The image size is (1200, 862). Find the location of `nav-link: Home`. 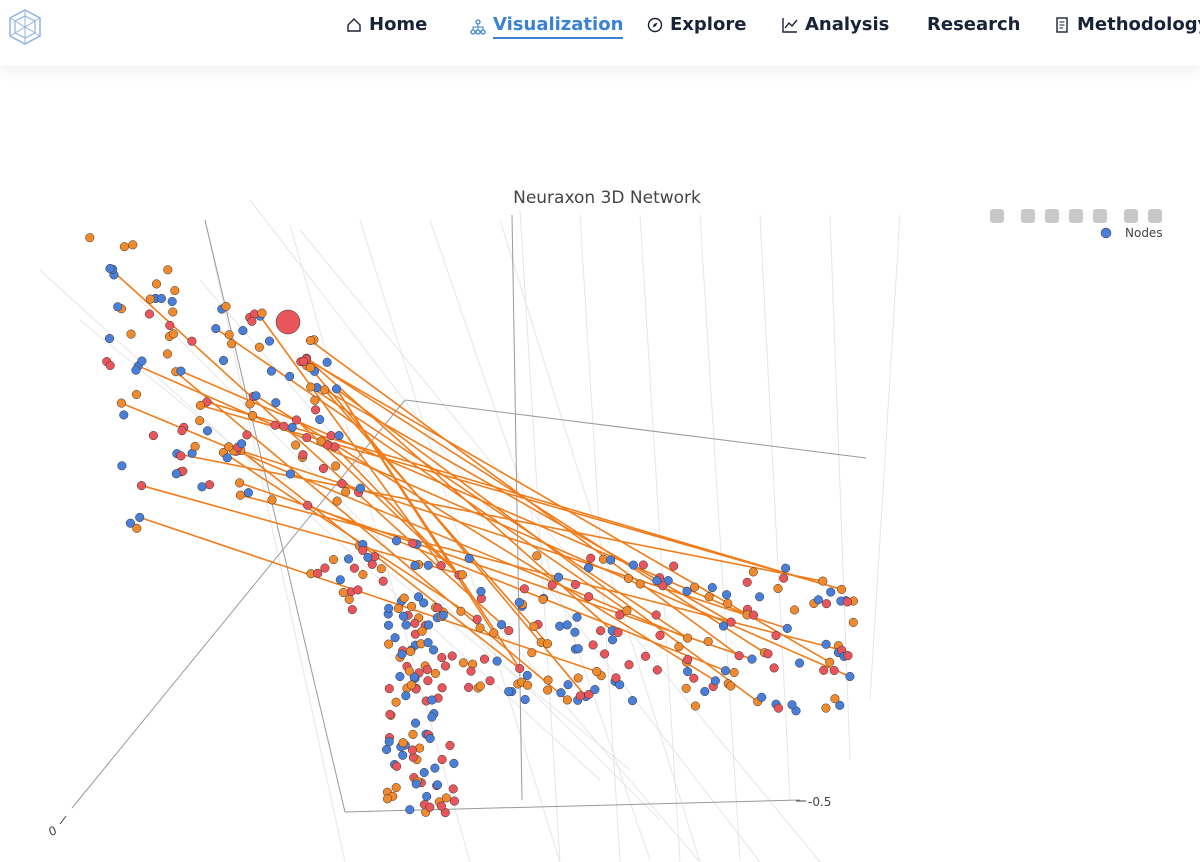

nav-link: Home is located at coordinates (386, 24).